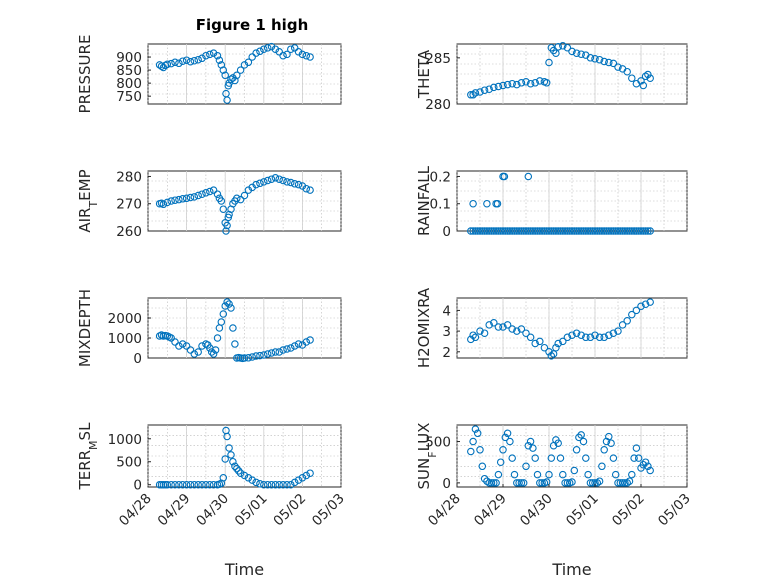  What do you see at coordinates (129, 232) in the screenshot?
I see `y-tick-label: 260` at bounding box center [129, 232].